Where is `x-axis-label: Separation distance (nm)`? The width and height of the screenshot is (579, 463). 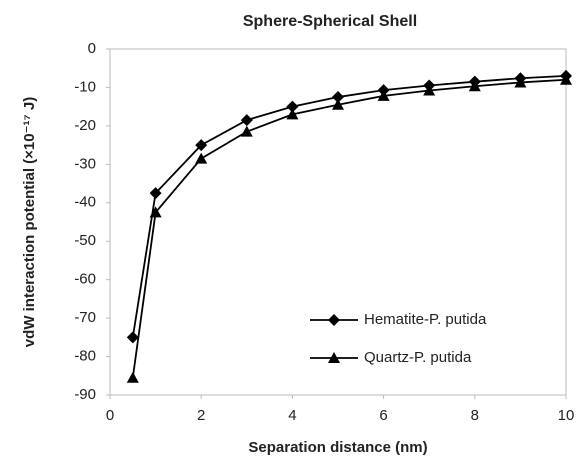
x-axis-label: Separation distance (nm) is located at coordinates (337, 447).